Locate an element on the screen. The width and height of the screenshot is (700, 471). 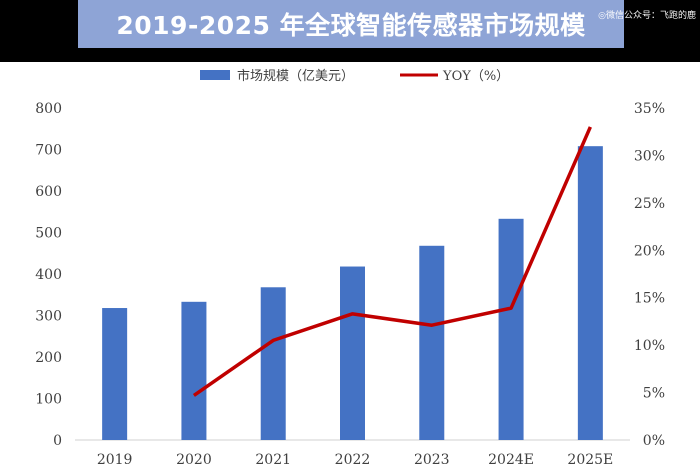
right-tick-label: 20% is located at coordinates (649, 251).